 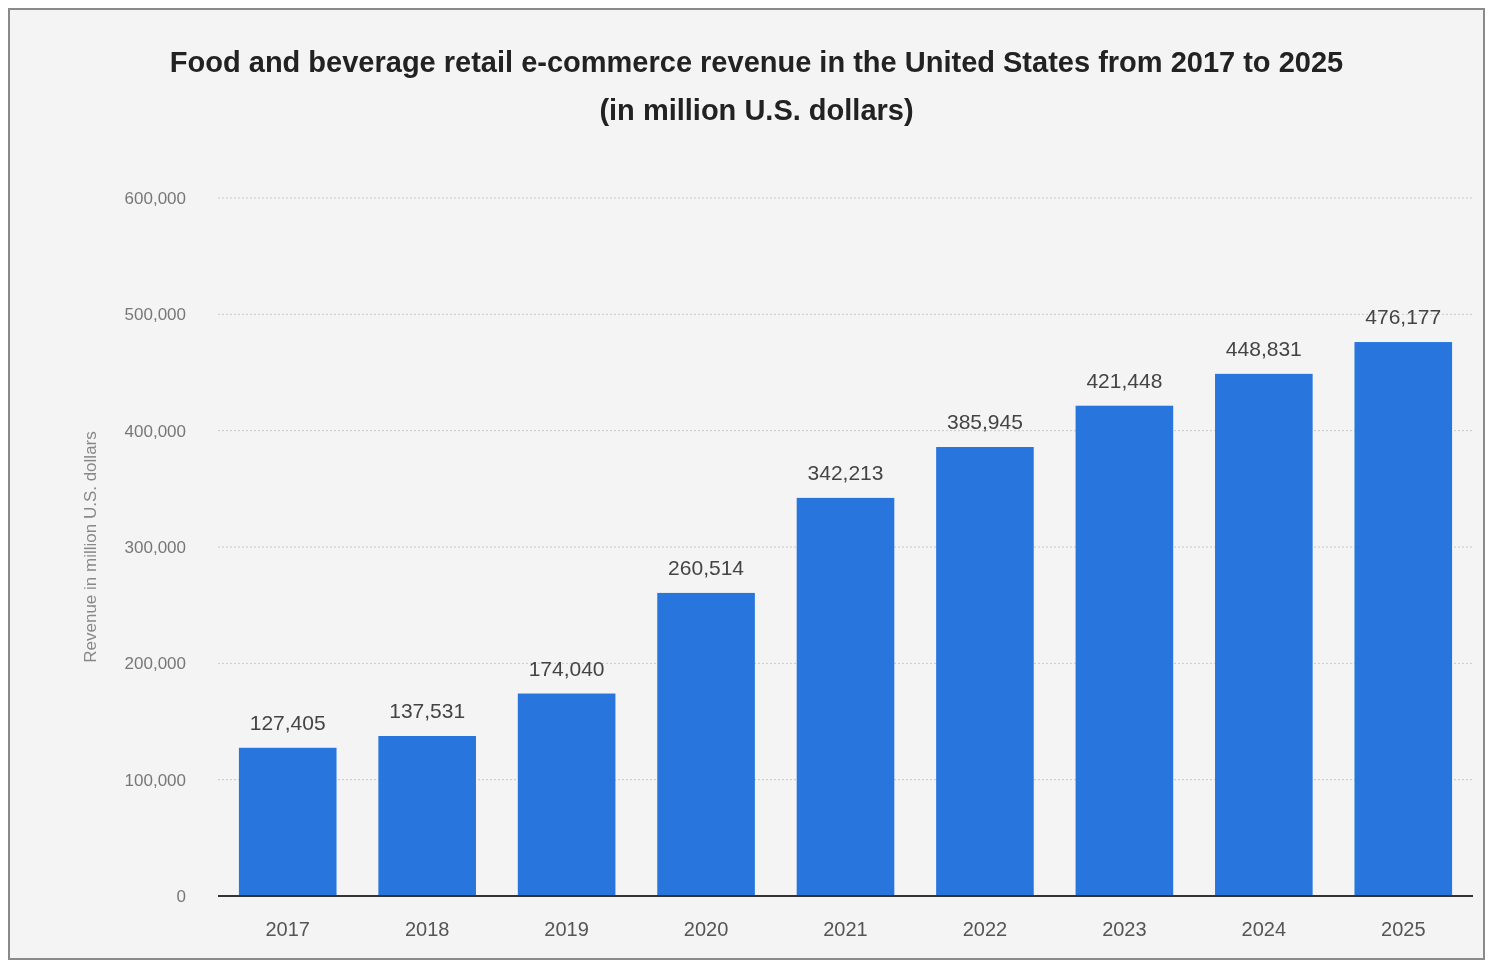 I want to click on y-tick-label: 600,000, so click(x=155, y=198).